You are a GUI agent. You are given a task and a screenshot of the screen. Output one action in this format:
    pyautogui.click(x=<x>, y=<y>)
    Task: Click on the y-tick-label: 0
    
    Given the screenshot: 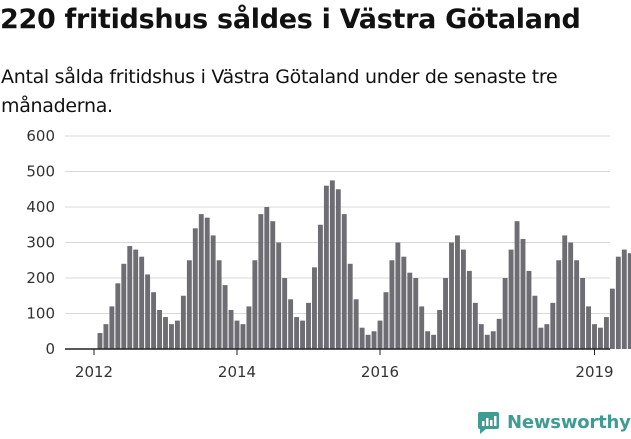 What is the action you would take?
    pyautogui.click(x=50, y=349)
    